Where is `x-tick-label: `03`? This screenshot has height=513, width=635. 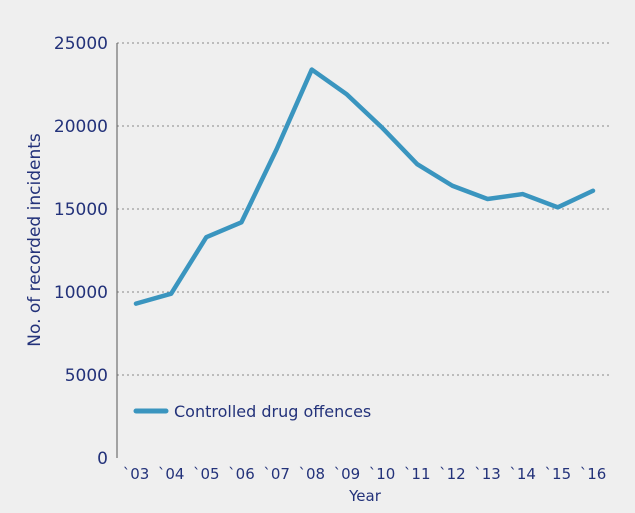
x-tick-label: `03 is located at coordinates (136, 474).